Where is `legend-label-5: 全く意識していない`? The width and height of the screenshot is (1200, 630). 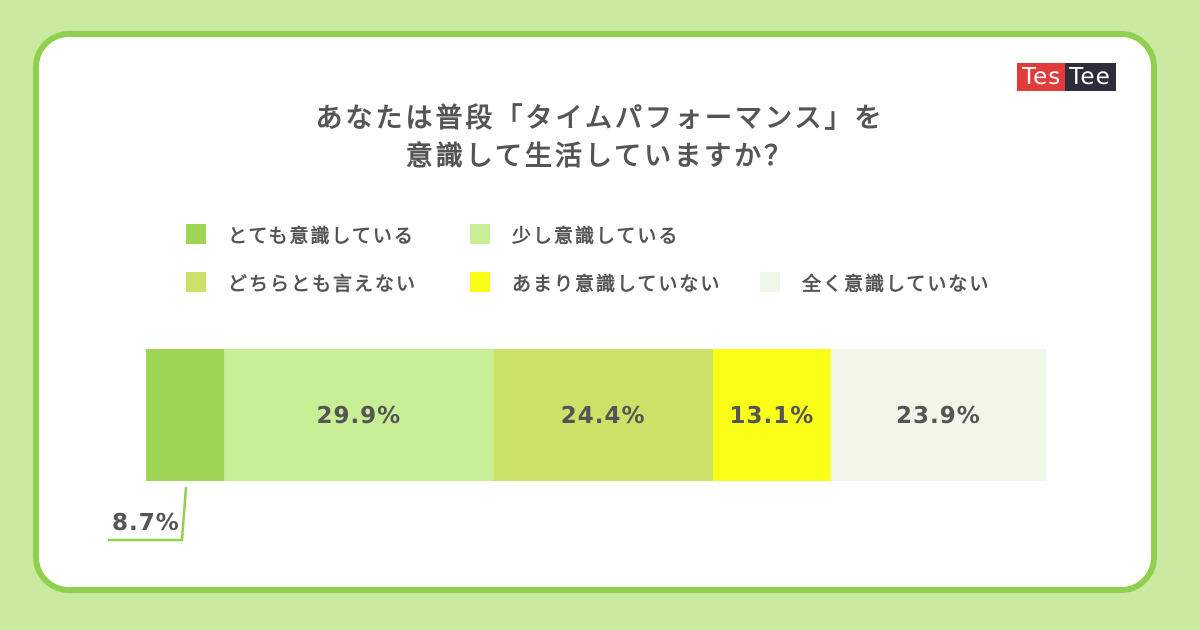 legend-label-5: 全く意識していない is located at coordinates (896, 283).